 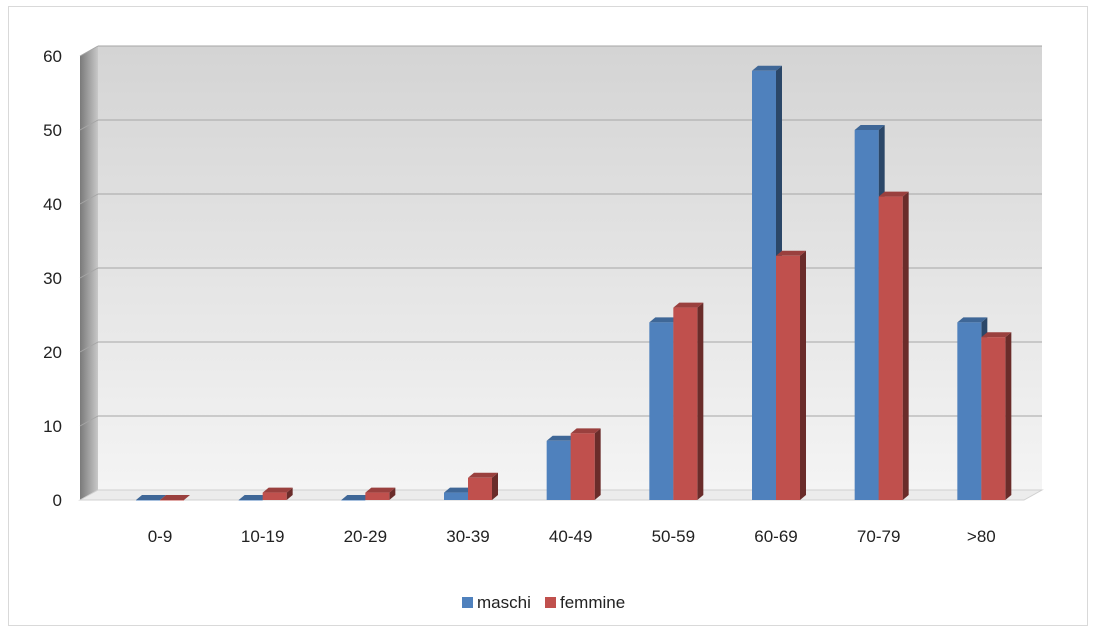 I want to click on x-tick-label: 60-69, so click(x=775, y=536).